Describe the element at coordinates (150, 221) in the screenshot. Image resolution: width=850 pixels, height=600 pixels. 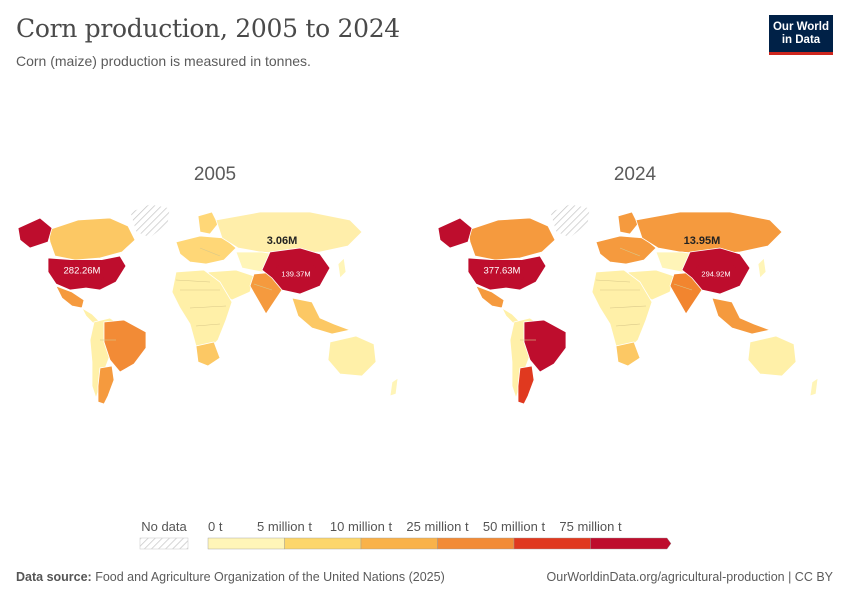
I see `country-greenland-2005` at that location.